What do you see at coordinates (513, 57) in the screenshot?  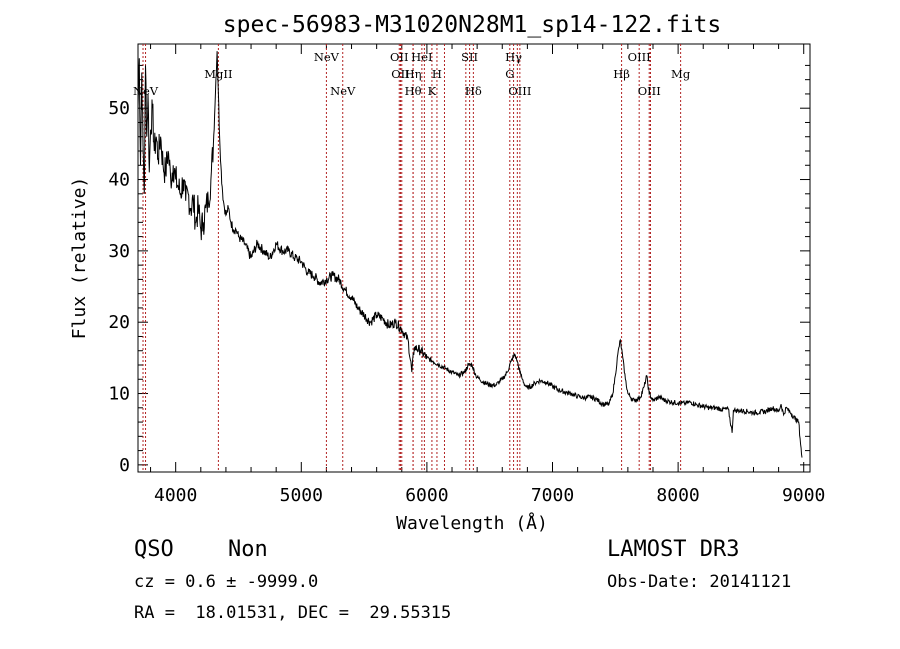 I see `line-marker-label: Hγ` at bounding box center [513, 57].